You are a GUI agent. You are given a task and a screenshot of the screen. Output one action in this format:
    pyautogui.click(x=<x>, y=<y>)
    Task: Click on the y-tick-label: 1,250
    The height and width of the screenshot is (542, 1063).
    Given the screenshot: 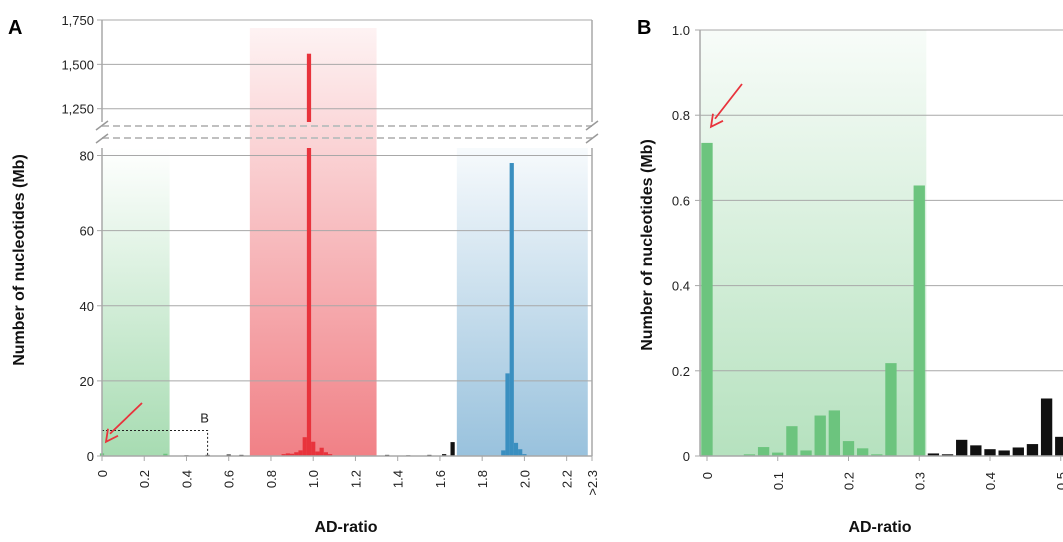 What is the action you would take?
    pyautogui.click(x=77, y=109)
    